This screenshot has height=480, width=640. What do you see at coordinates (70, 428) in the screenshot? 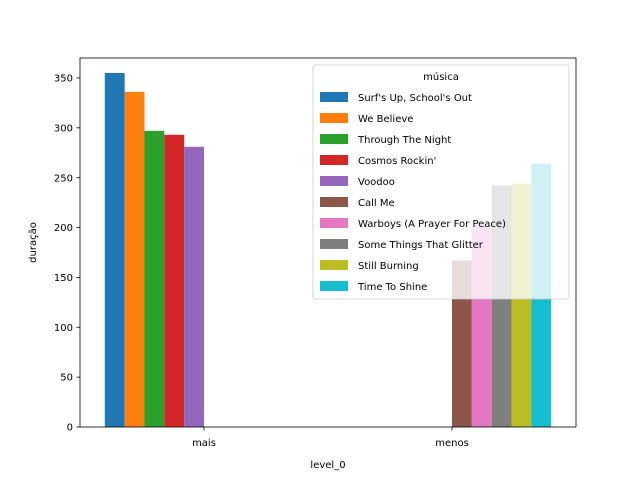
I see `y-tick-label: 0` at bounding box center [70, 428].